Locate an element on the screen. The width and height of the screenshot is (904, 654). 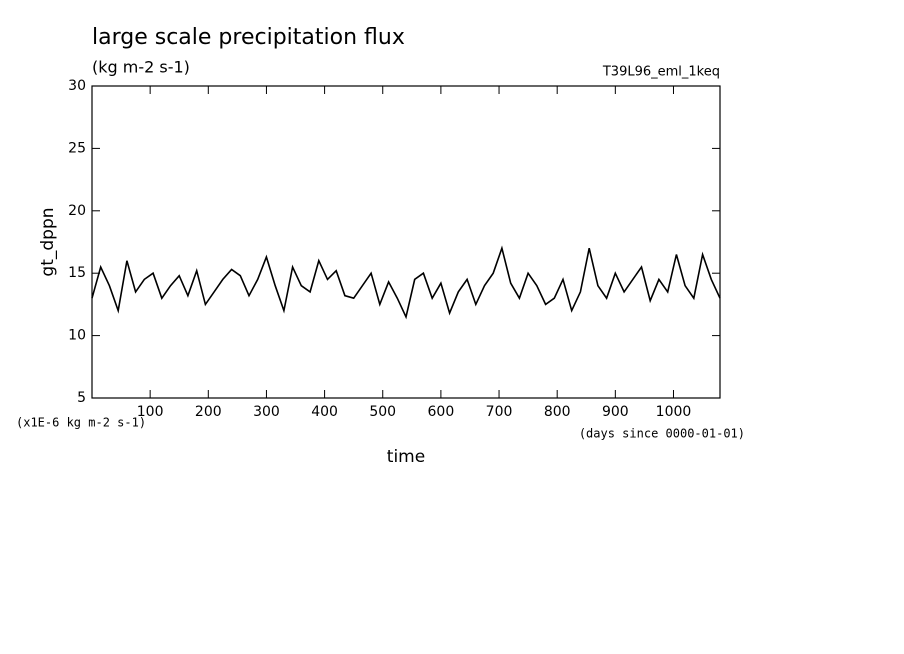
x-tick-label: 500 is located at coordinates (382, 412).